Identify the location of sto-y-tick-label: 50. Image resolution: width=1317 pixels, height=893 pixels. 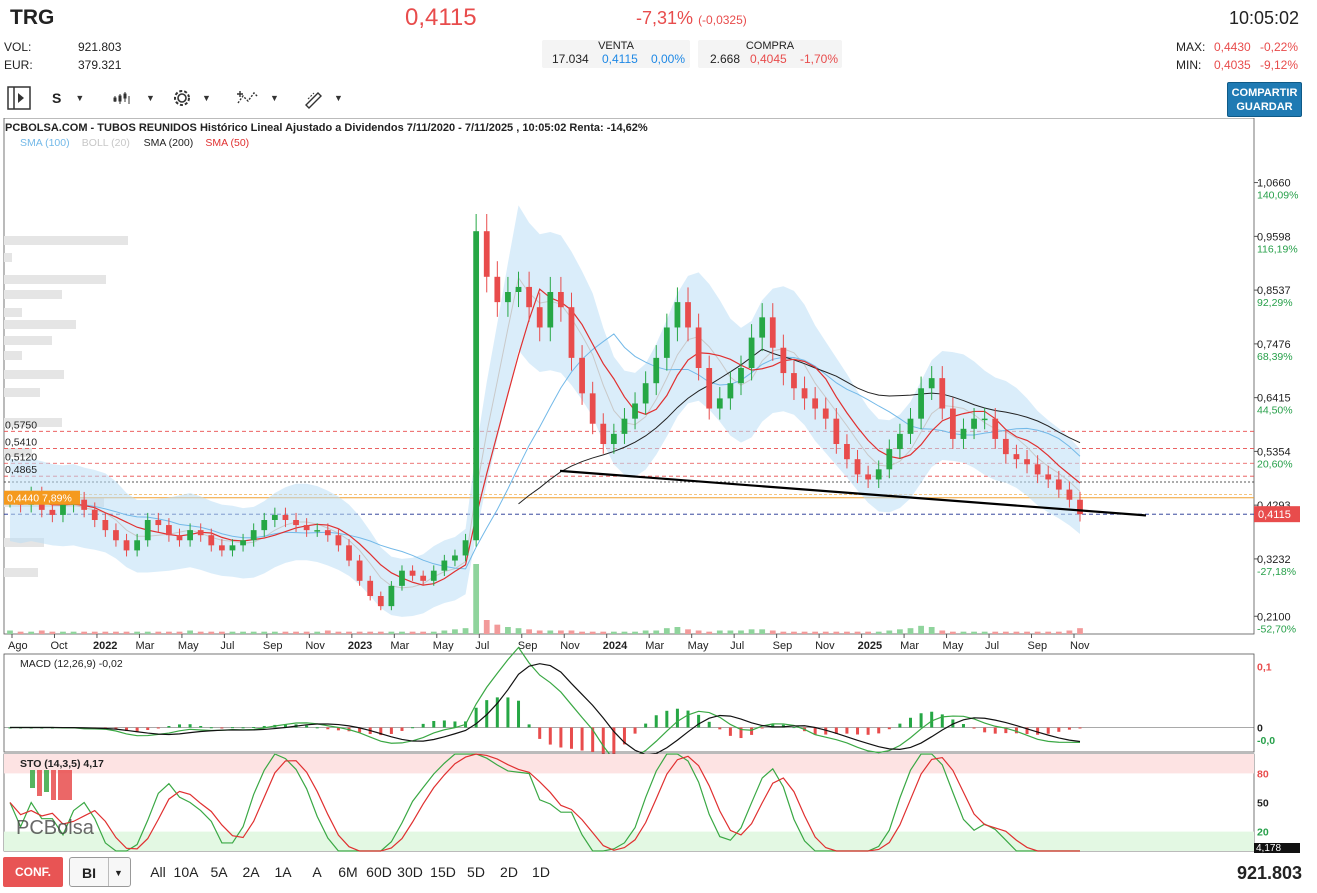
(1263, 804).